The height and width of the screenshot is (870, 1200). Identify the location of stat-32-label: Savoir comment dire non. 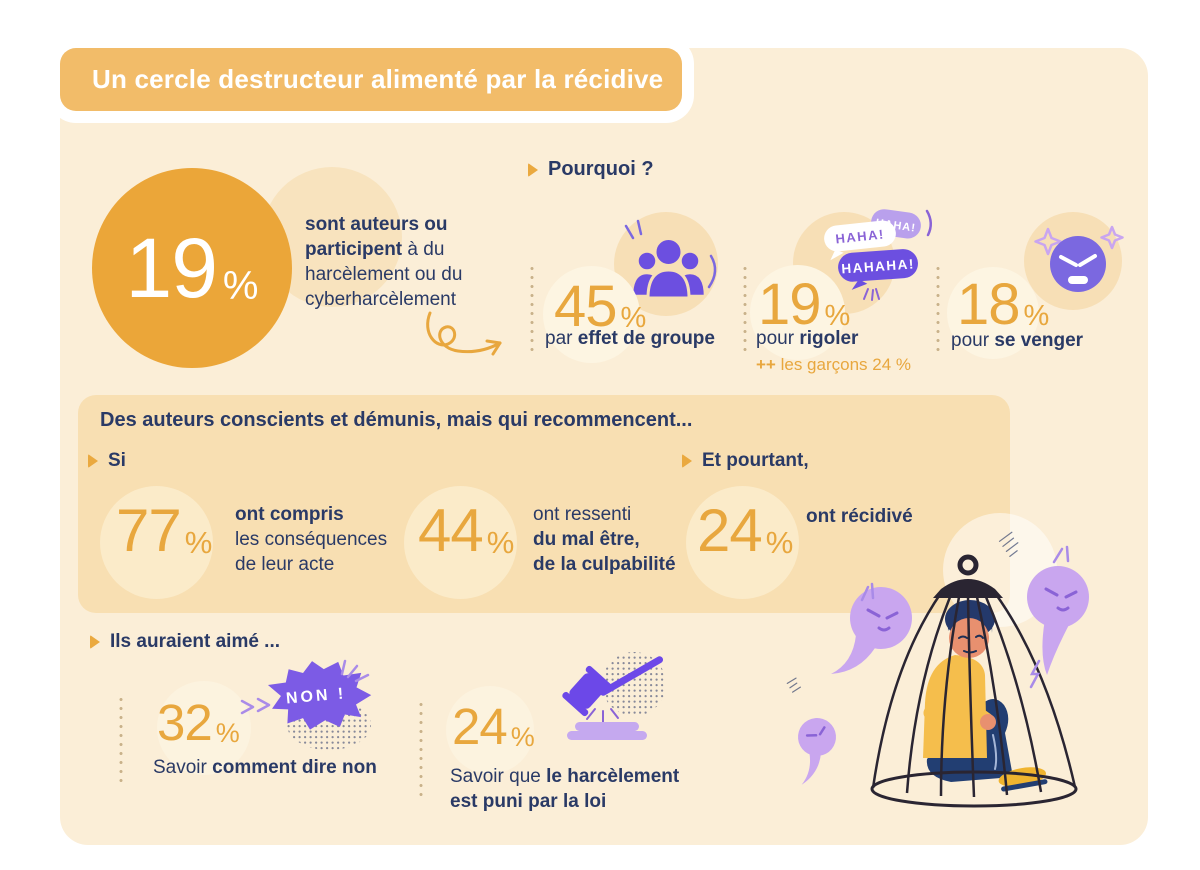
(265, 767).